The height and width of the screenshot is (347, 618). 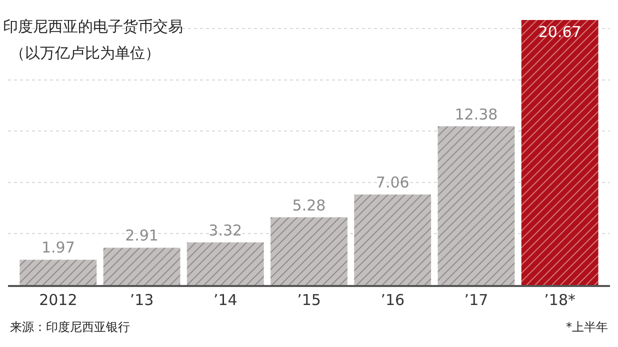 I want to click on x-tick-label: ’14, so click(x=225, y=299).